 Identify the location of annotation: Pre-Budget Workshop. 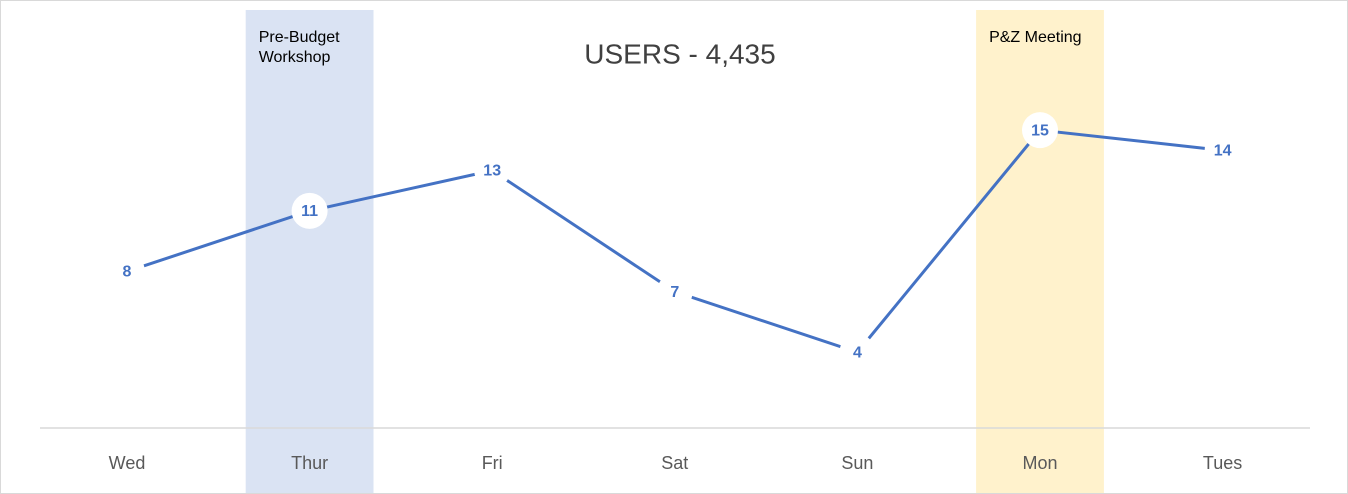
(299, 47).